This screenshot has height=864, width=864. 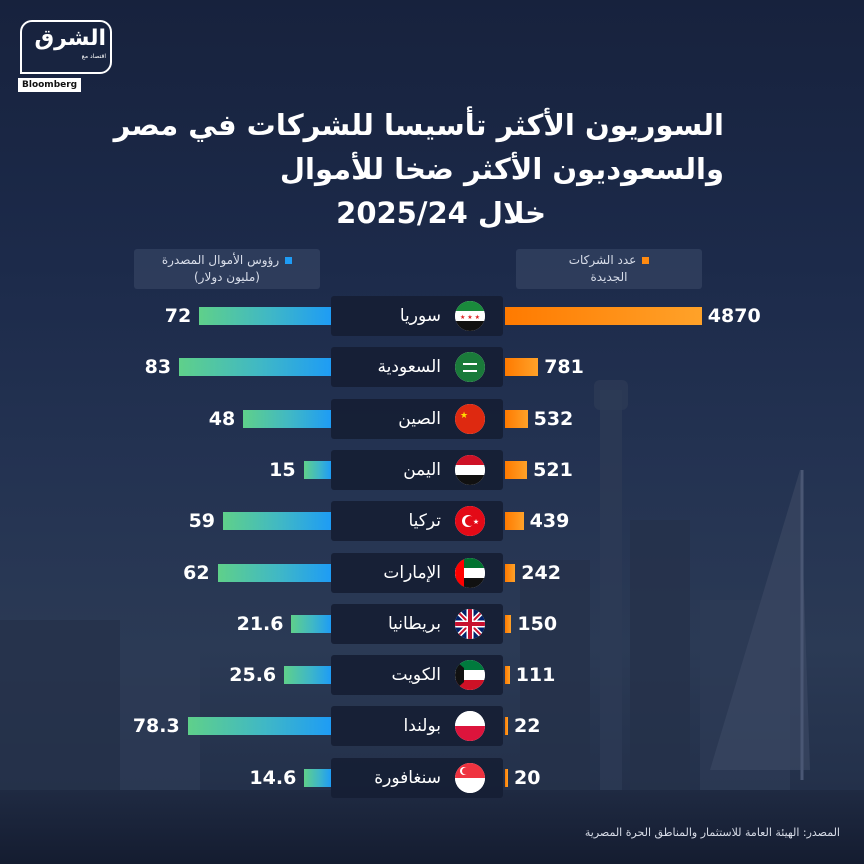 I want to click on country-label-box: بولندا, so click(x=417, y=726).